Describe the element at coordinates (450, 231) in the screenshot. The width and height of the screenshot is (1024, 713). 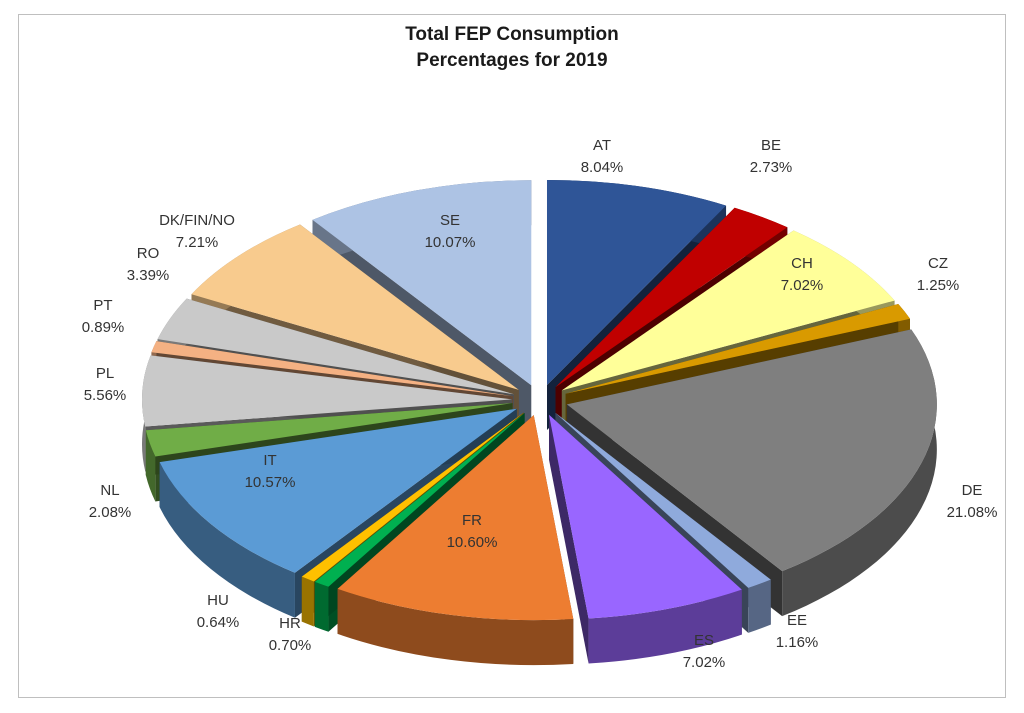
I see `data-label-se: SE 10.07%` at that location.